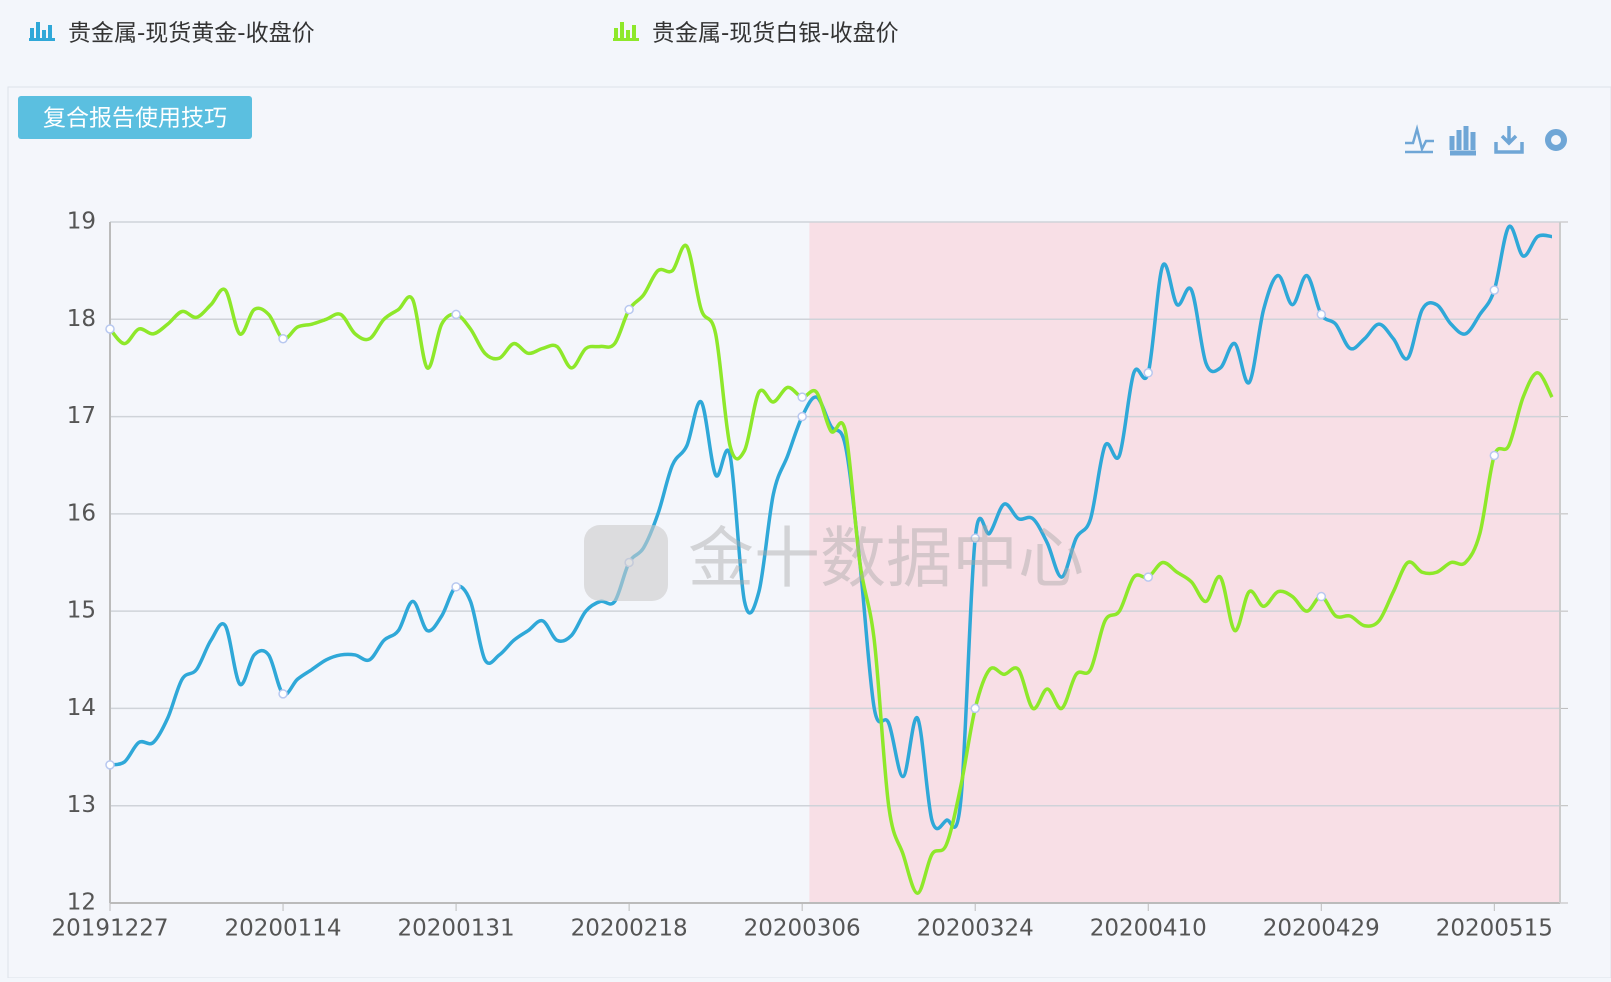 The image size is (1611, 982). I want to click on x-tick-label: 20200515, so click(1494, 929).